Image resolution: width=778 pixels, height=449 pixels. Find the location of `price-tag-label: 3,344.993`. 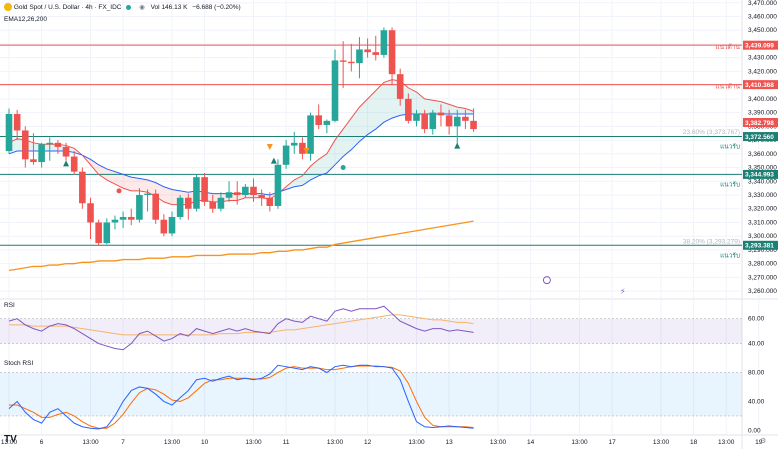

price-tag-label: 3,344.993 is located at coordinates (759, 175).